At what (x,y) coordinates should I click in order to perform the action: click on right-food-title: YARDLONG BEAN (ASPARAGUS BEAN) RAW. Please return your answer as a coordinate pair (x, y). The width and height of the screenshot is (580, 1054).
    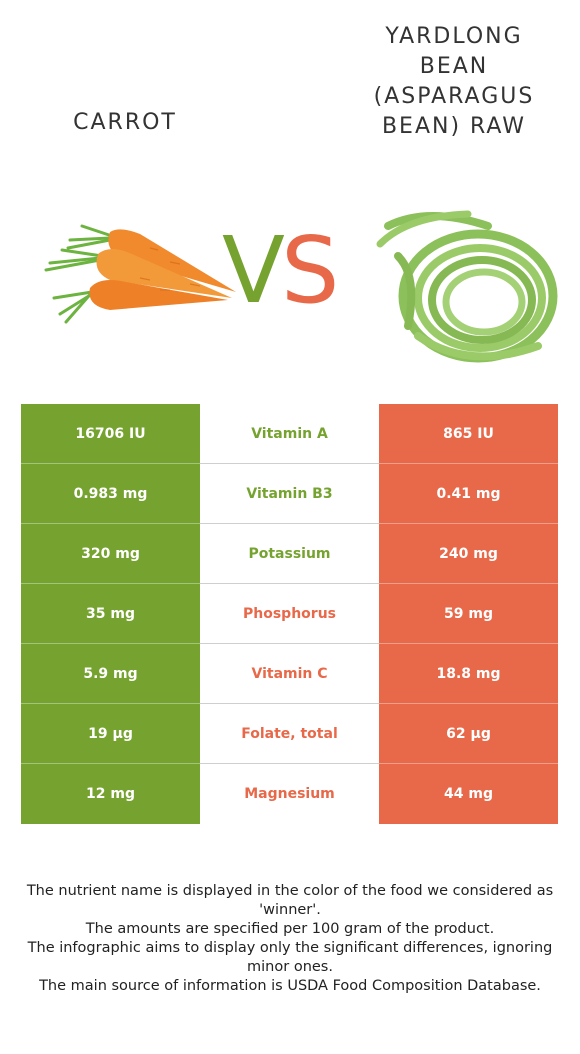
    Looking at the image, I should click on (454, 82).